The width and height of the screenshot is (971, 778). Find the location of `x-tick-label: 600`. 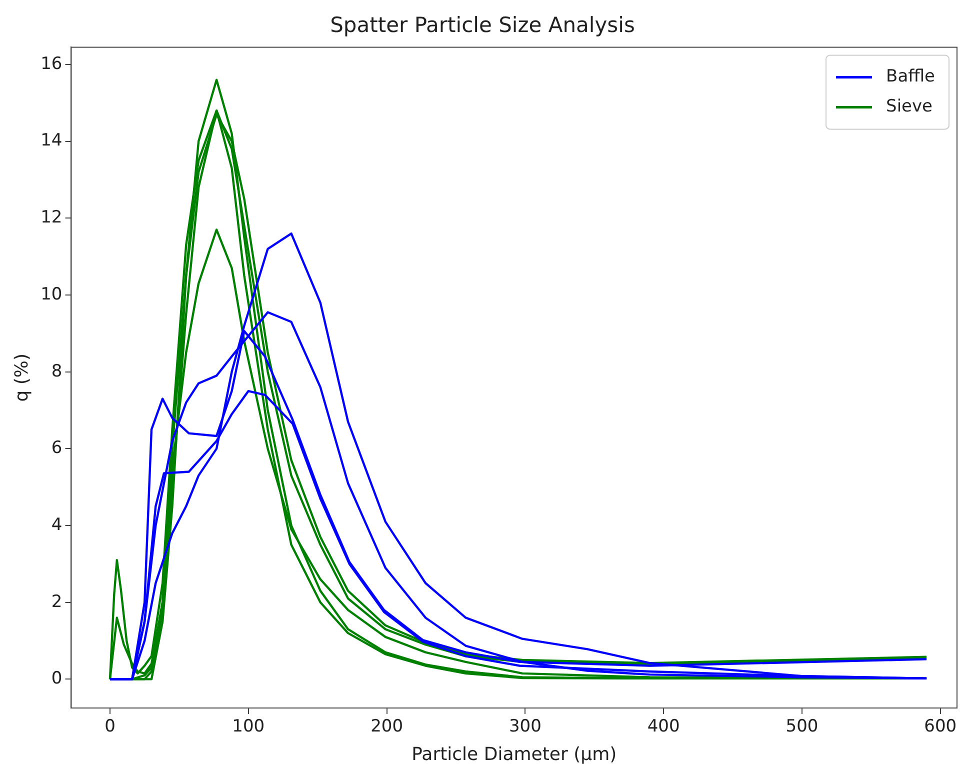

x-tick-label: 600 is located at coordinates (940, 726).